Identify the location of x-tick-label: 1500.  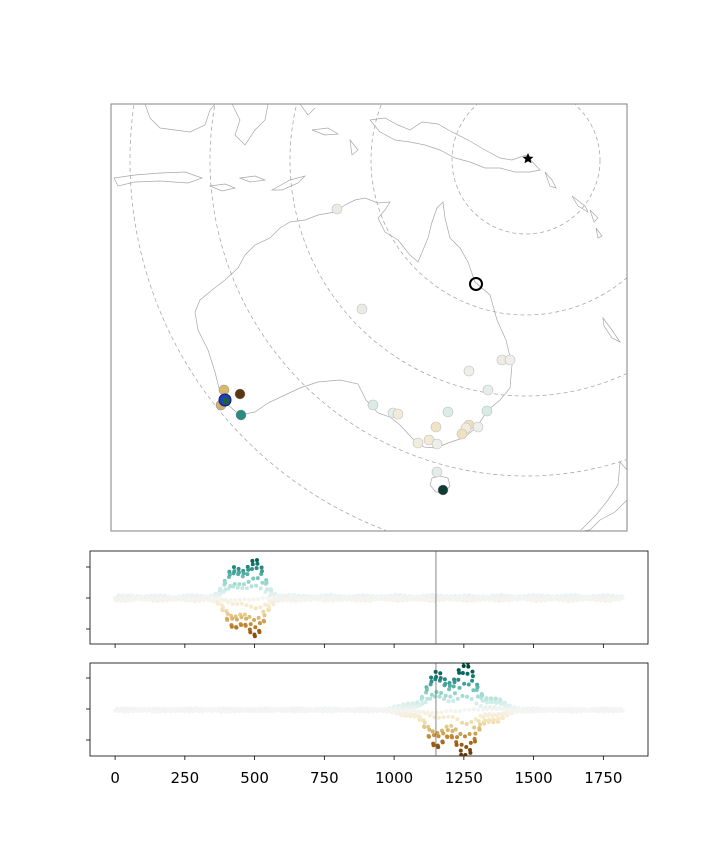
(534, 778).